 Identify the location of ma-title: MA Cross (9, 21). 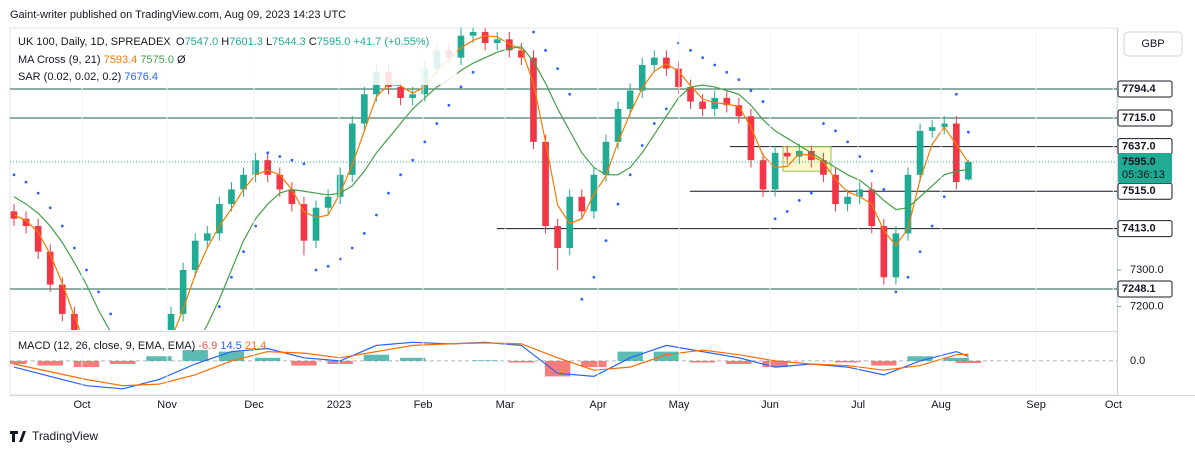
(59, 60).